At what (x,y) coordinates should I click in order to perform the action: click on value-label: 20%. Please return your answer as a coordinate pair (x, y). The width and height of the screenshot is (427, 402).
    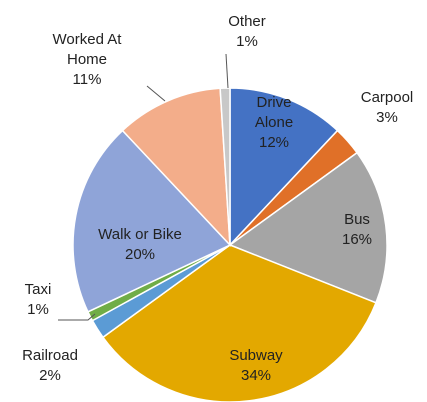
    Looking at the image, I should click on (140, 254).